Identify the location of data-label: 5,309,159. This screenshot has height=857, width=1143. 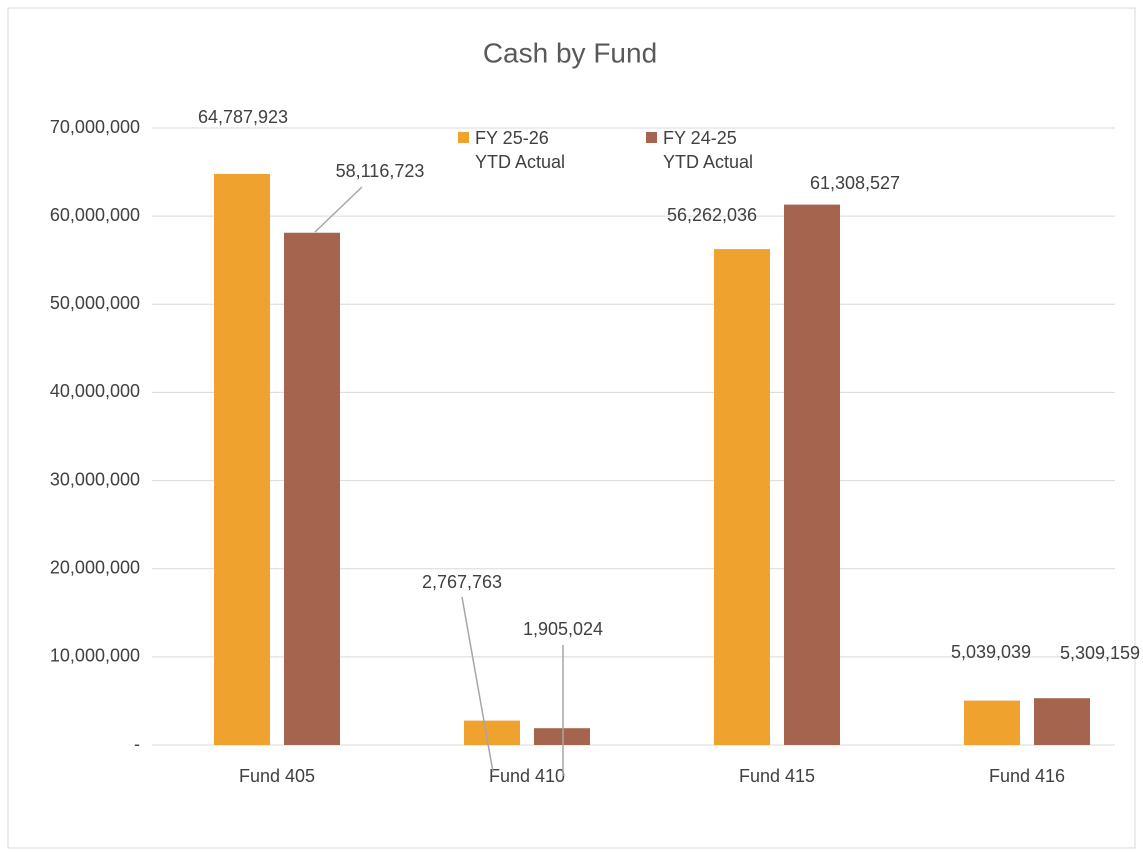
(1100, 653).